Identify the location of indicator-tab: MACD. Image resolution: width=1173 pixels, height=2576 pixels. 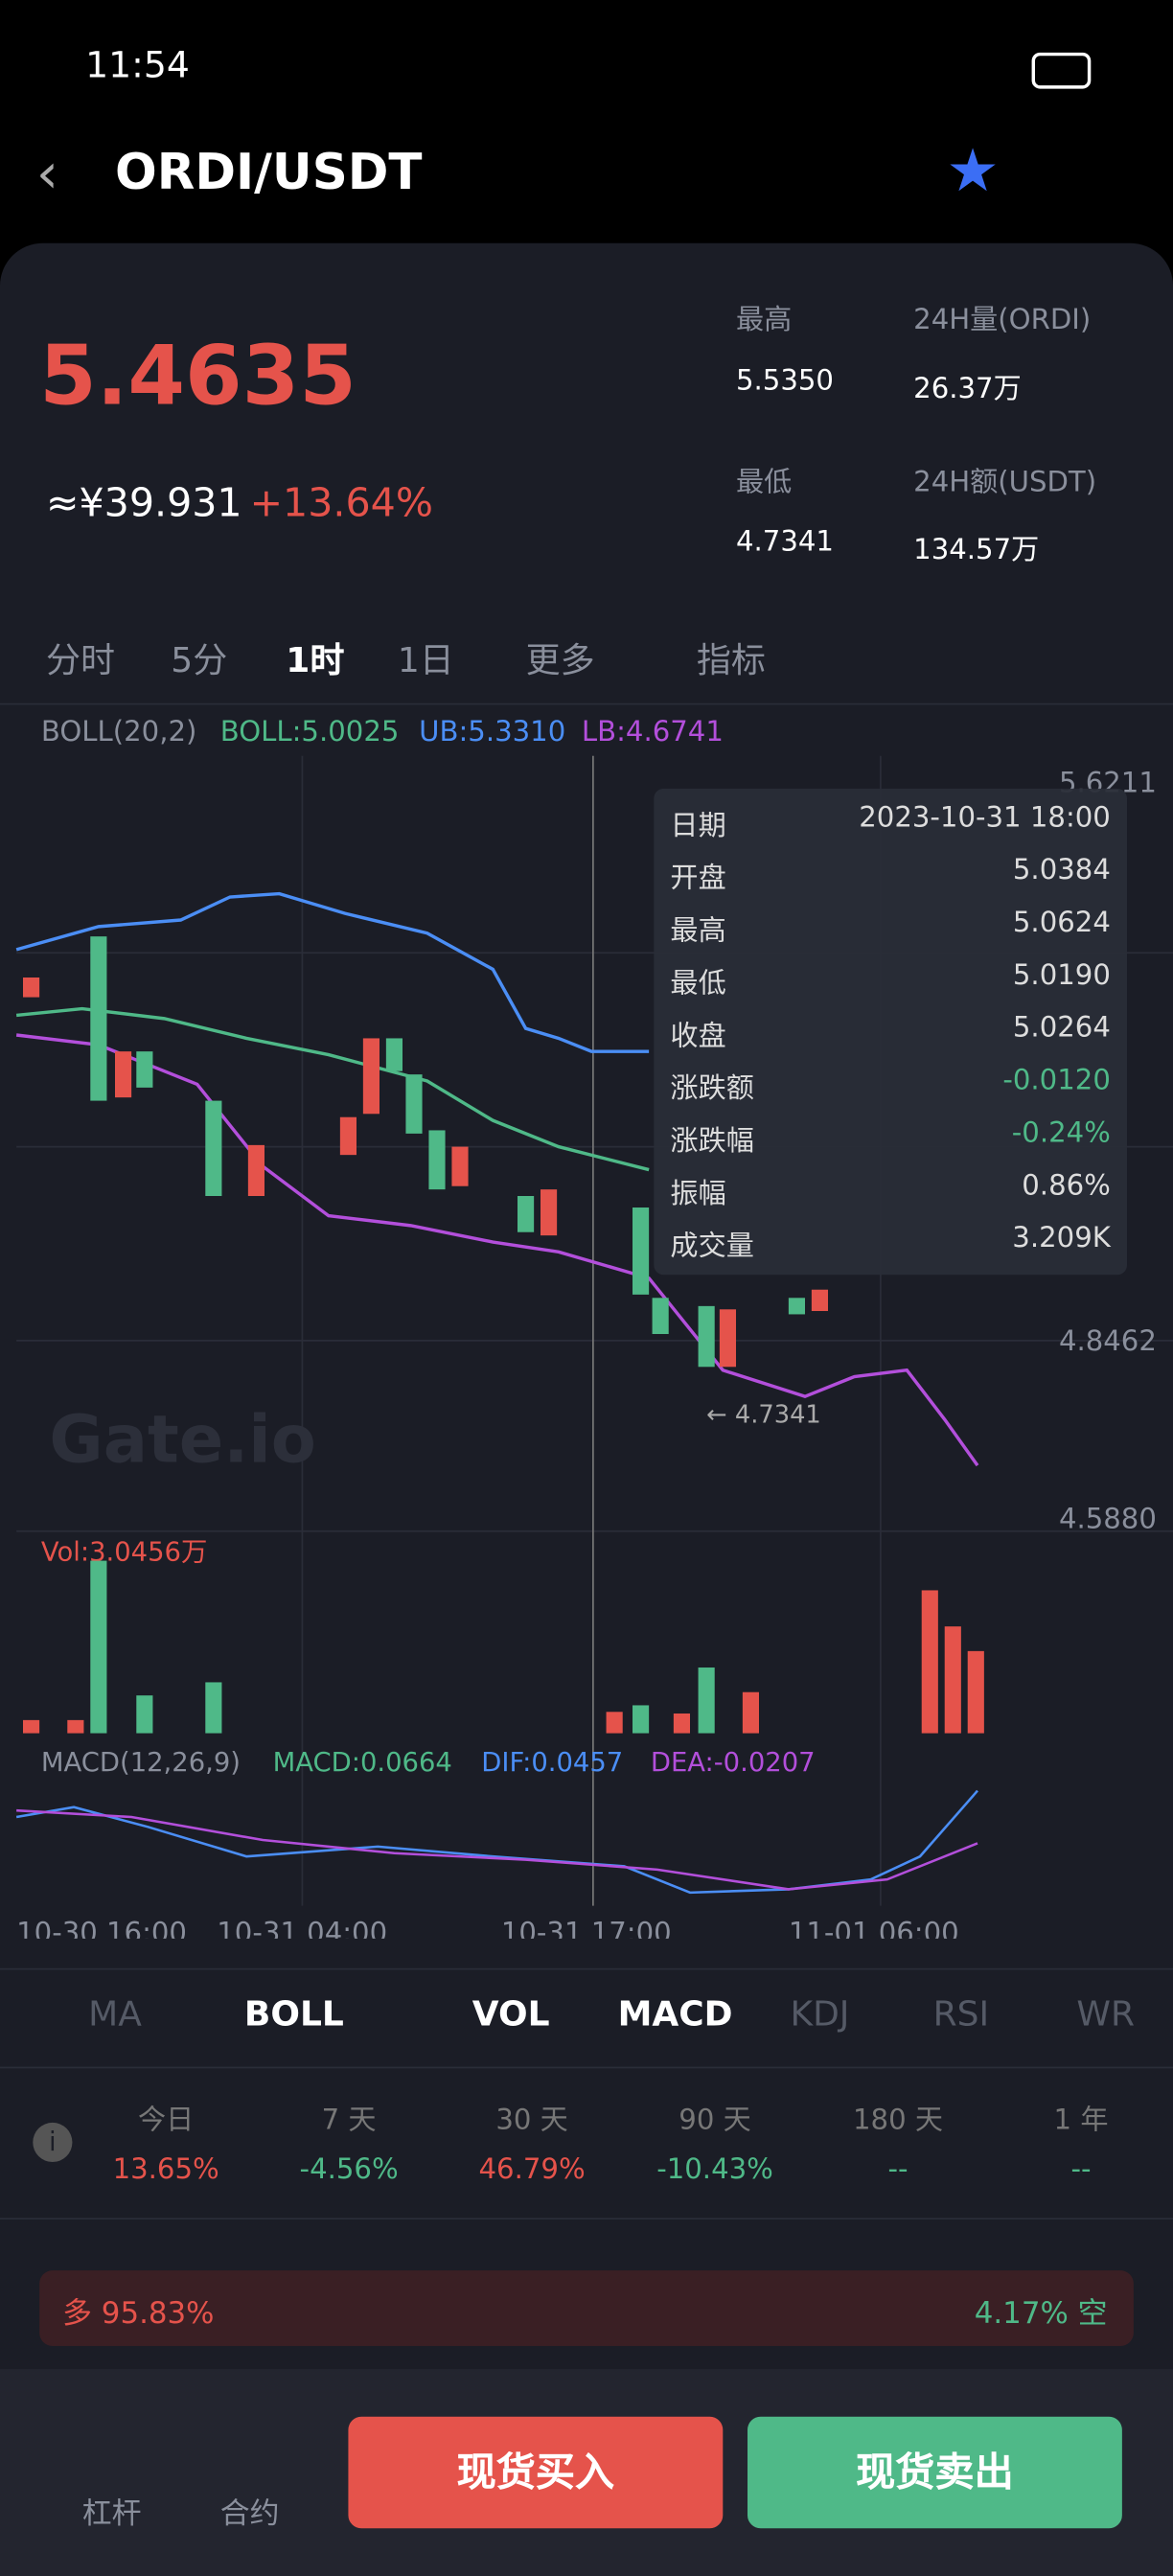
(675, 2014).